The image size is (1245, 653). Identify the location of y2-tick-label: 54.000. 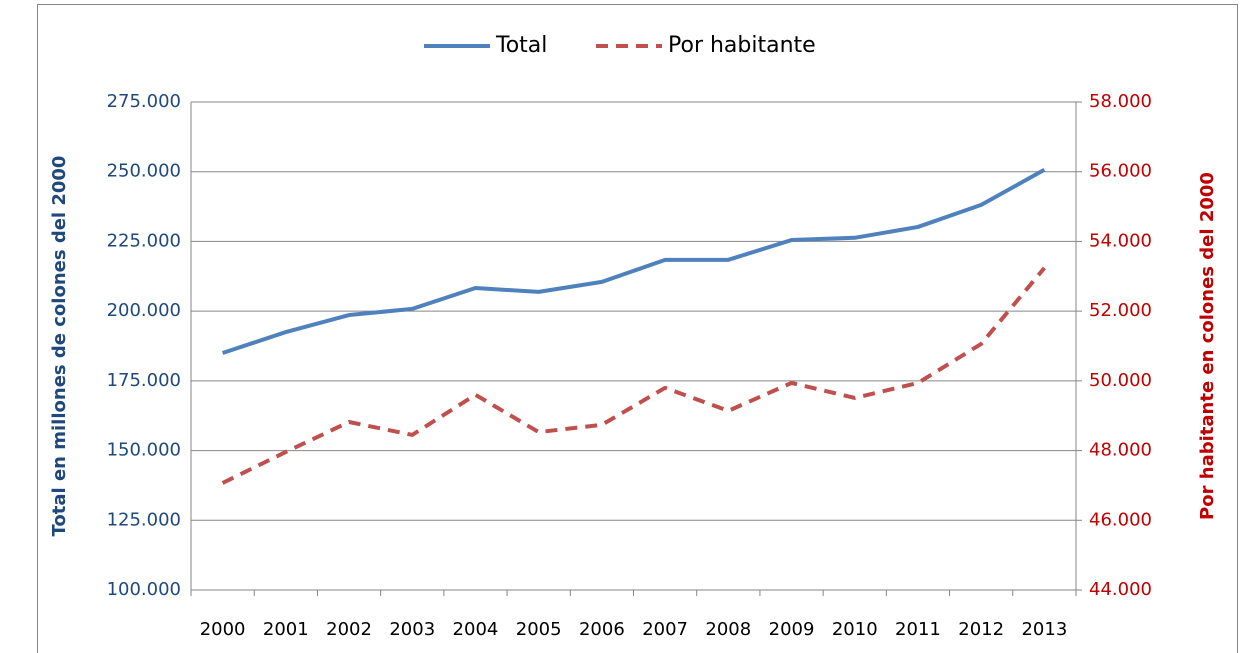
(1120, 240).